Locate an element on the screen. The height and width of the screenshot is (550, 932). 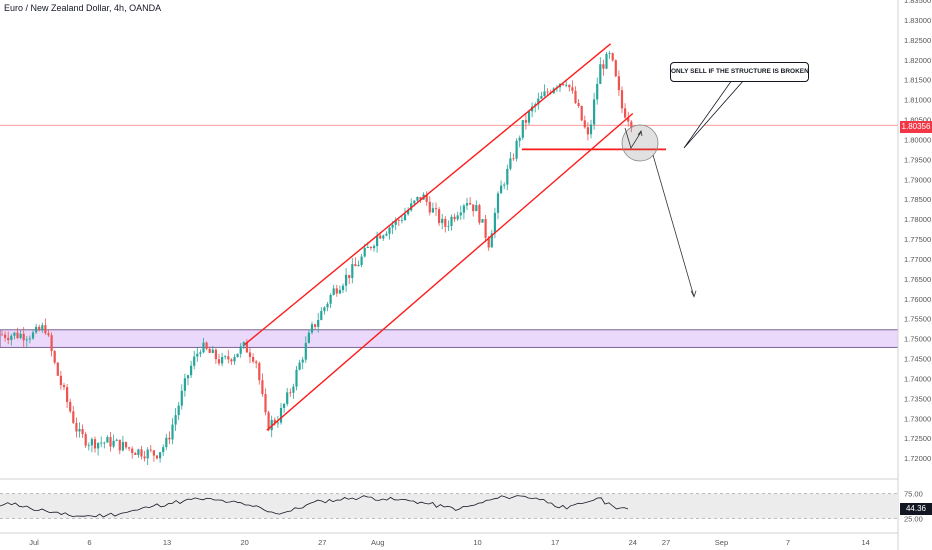
retest-arrow is located at coordinates (633, 138).